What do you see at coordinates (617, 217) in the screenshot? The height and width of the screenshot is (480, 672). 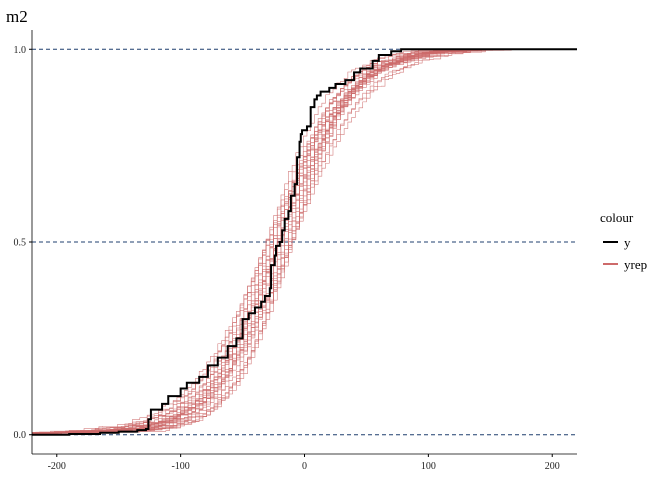 I see `legend-title: colour` at bounding box center [617, 217].